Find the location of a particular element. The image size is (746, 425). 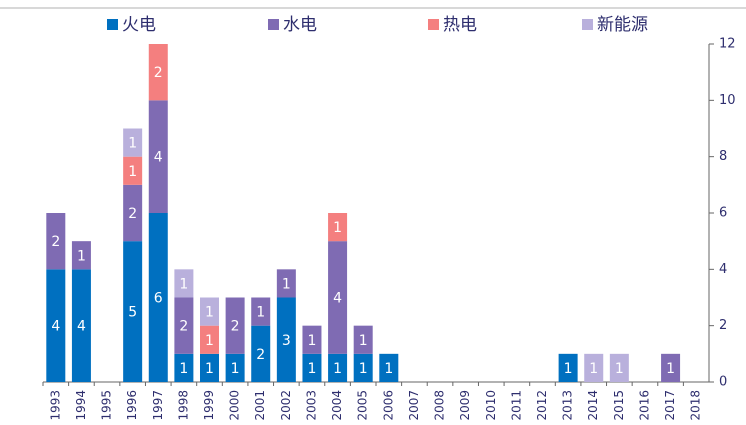

x-tick-label: 2009 is located at coordinates (465, 405).